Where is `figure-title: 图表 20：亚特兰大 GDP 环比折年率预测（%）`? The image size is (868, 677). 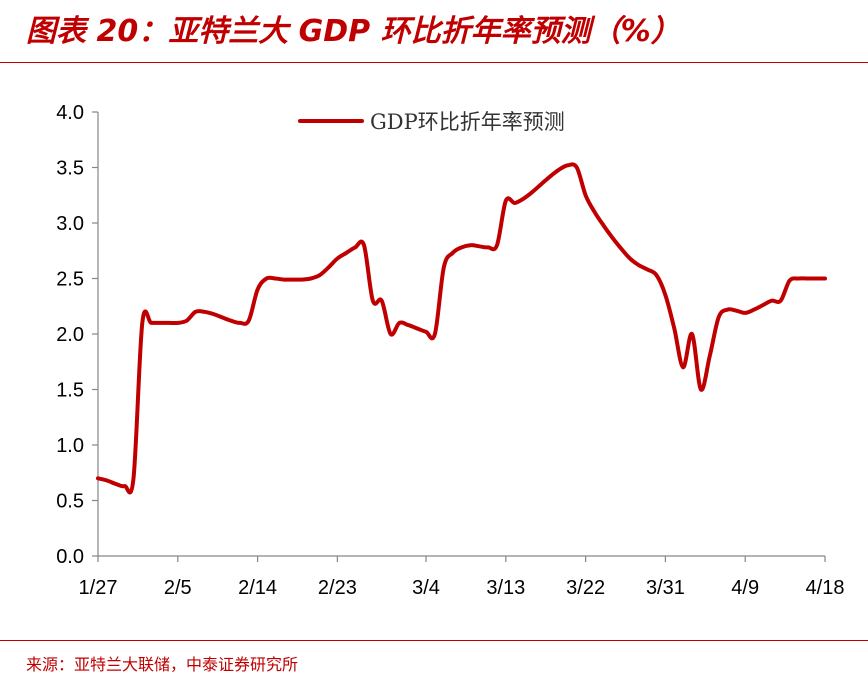 figure-title: 图表 20：亚特兰大 GDP 环比折年率预测（%） is located at coordinates (353, 31).